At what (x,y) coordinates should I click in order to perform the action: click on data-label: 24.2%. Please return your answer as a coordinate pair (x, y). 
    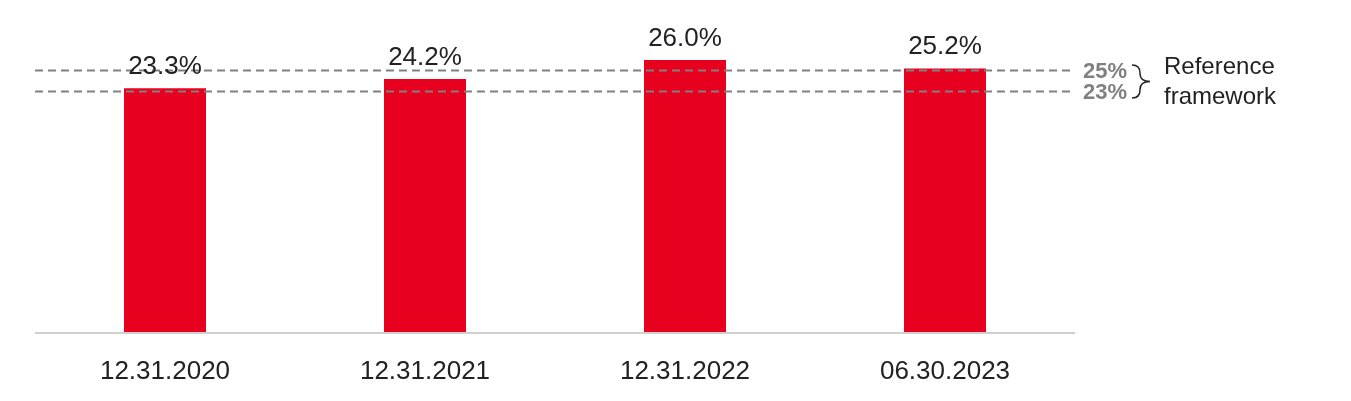
    Looking at the image, I should click on (425, 55).